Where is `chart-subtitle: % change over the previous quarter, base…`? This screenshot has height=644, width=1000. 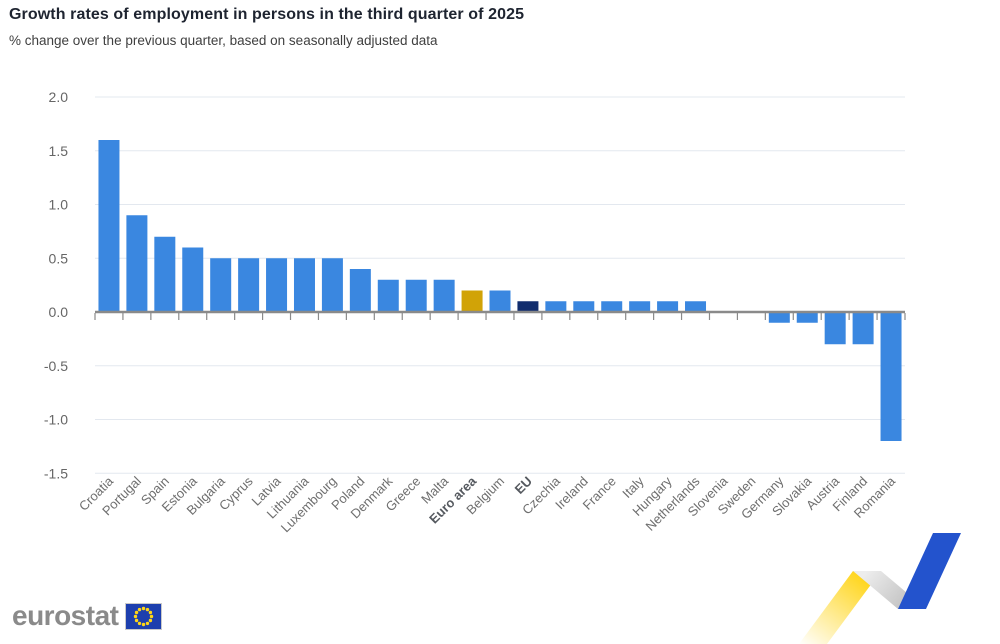
chart-subtitle: % change over the previous quarter, base… is located at coordinates (223, 40).